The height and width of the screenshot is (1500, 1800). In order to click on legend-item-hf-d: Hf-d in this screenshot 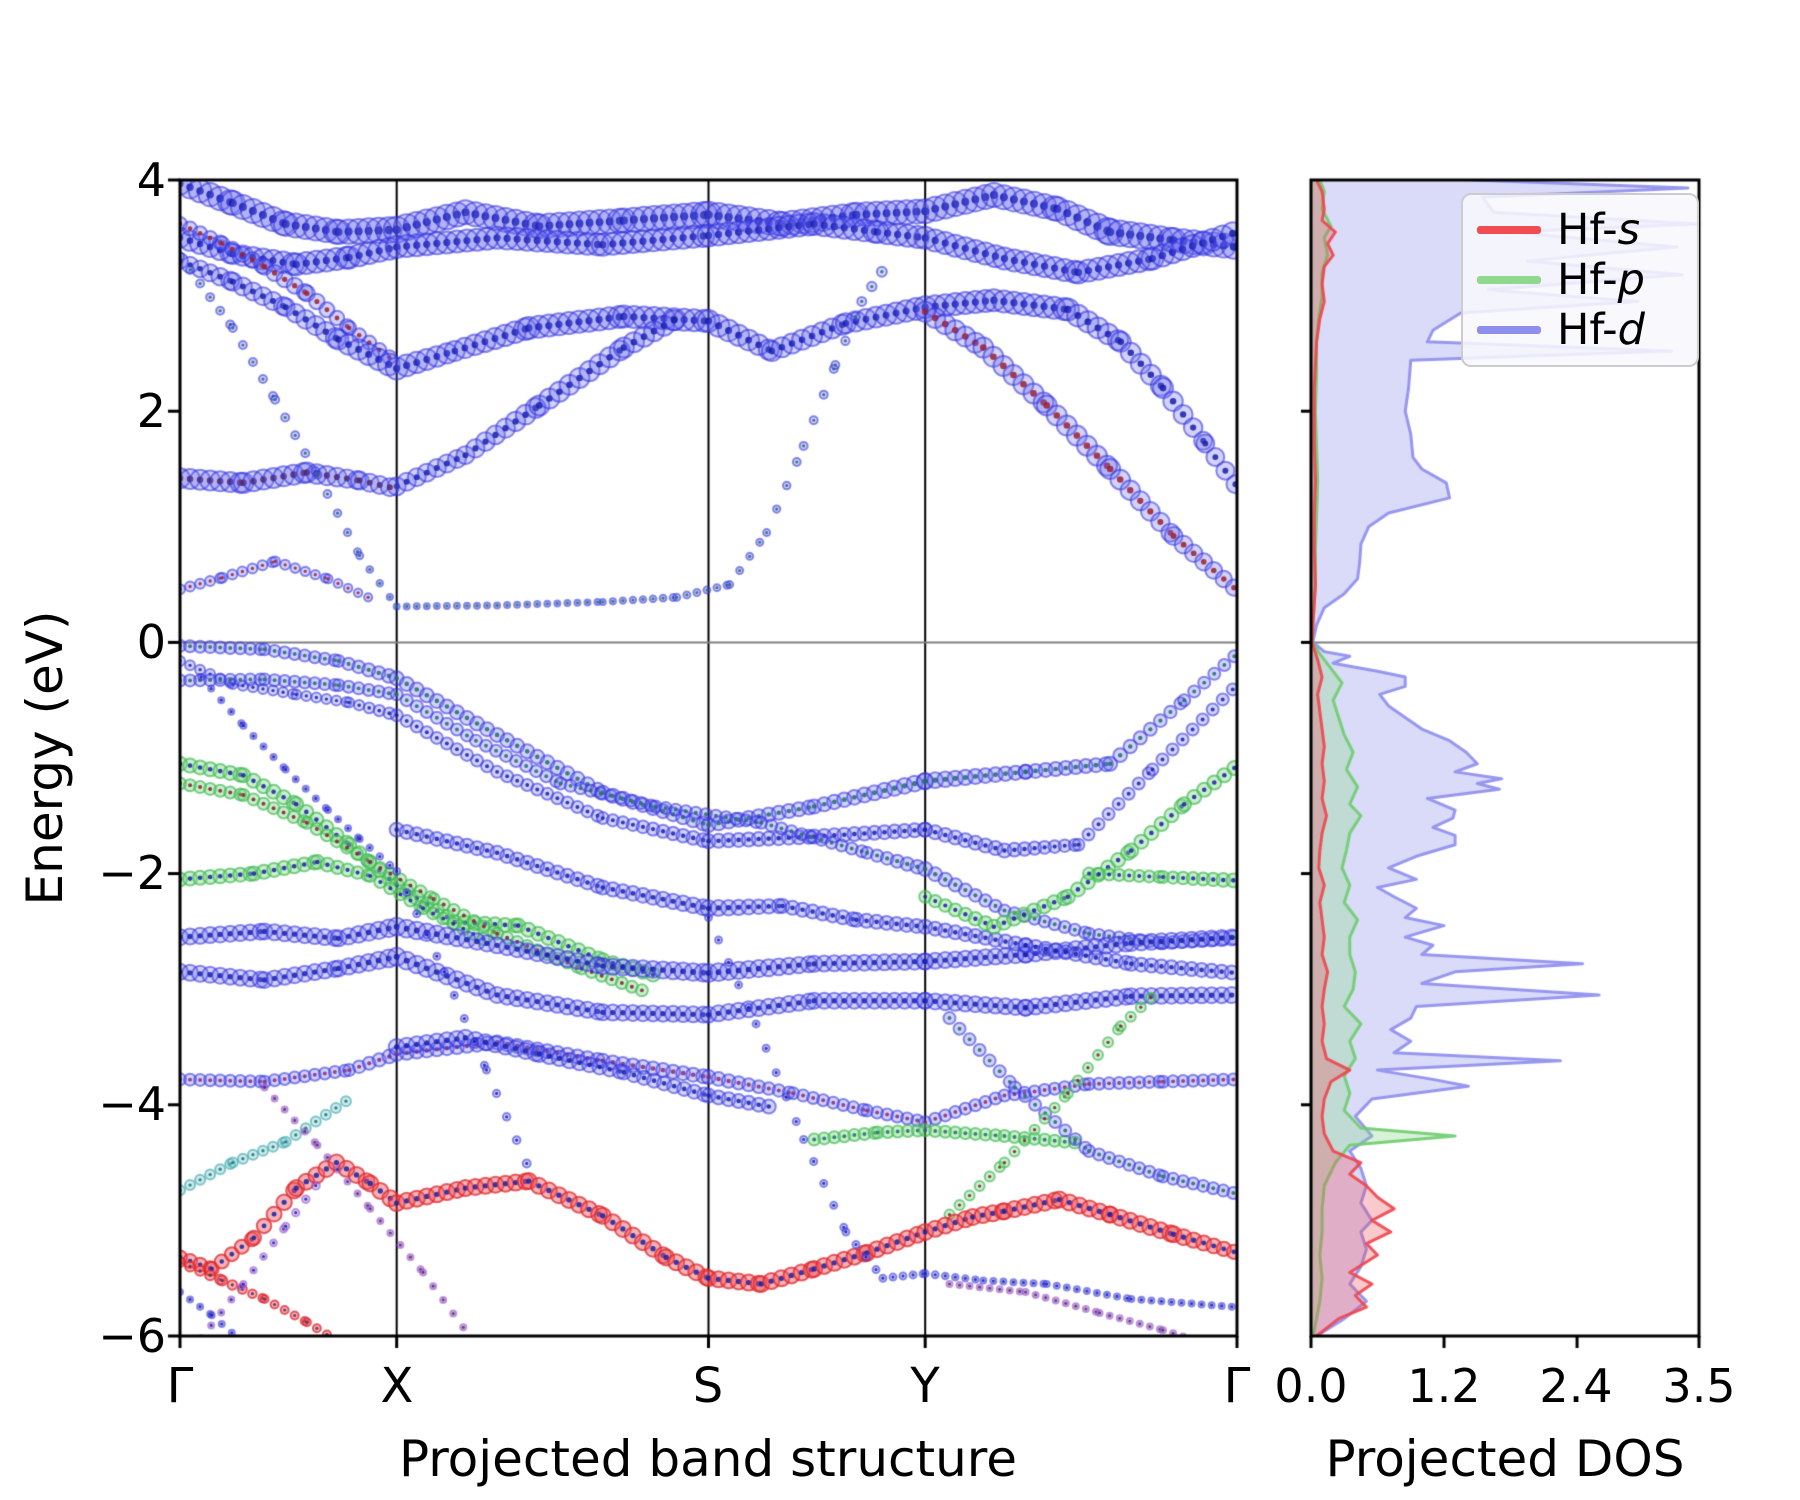, I will do `click(1581, 330)`.